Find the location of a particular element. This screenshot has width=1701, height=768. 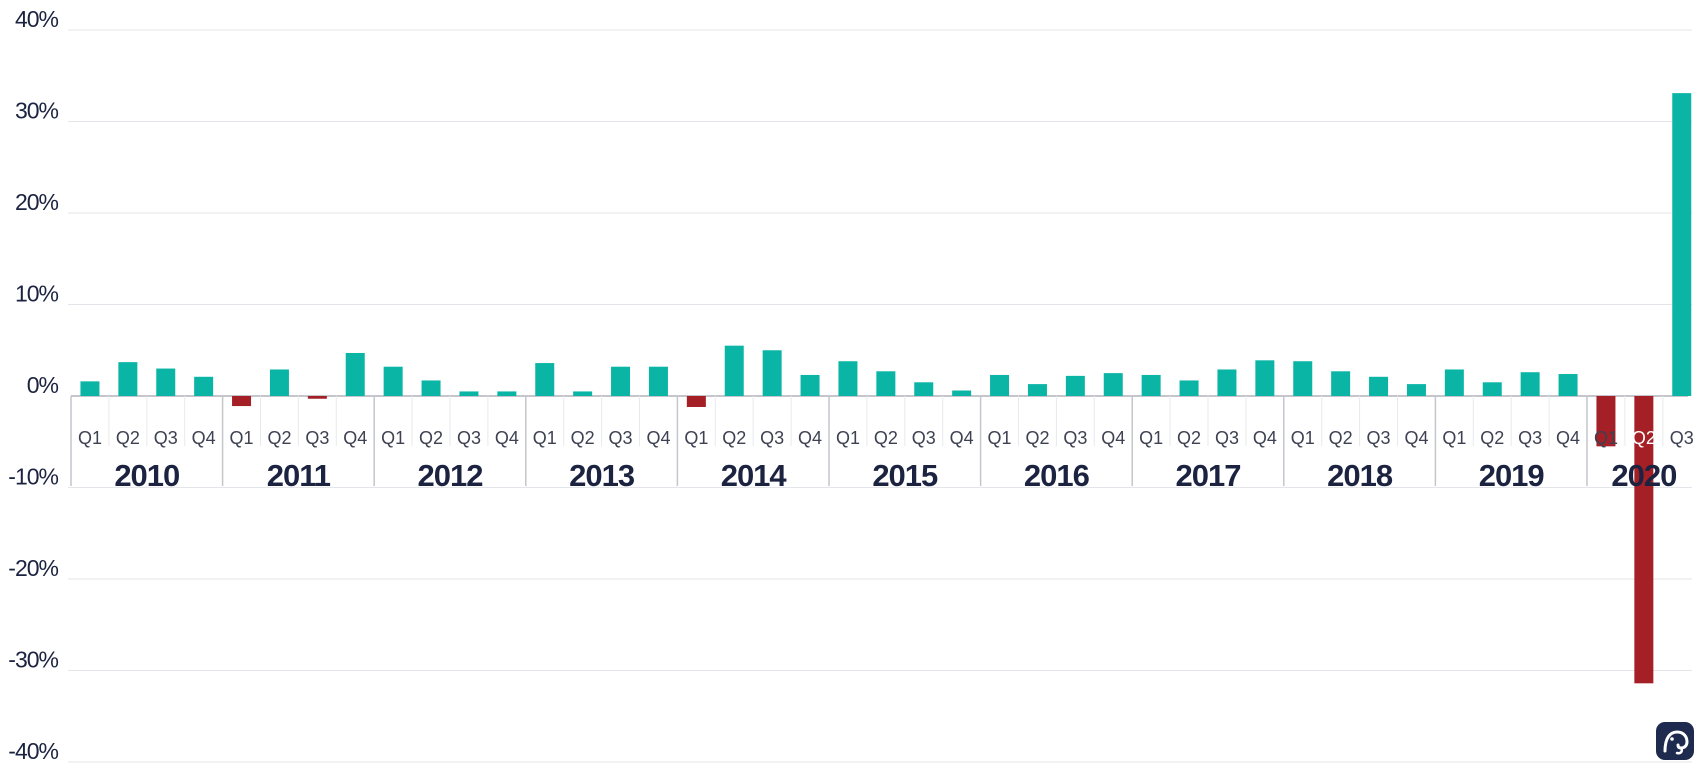

year-label: 2010 is located at coordinates (146, 475).